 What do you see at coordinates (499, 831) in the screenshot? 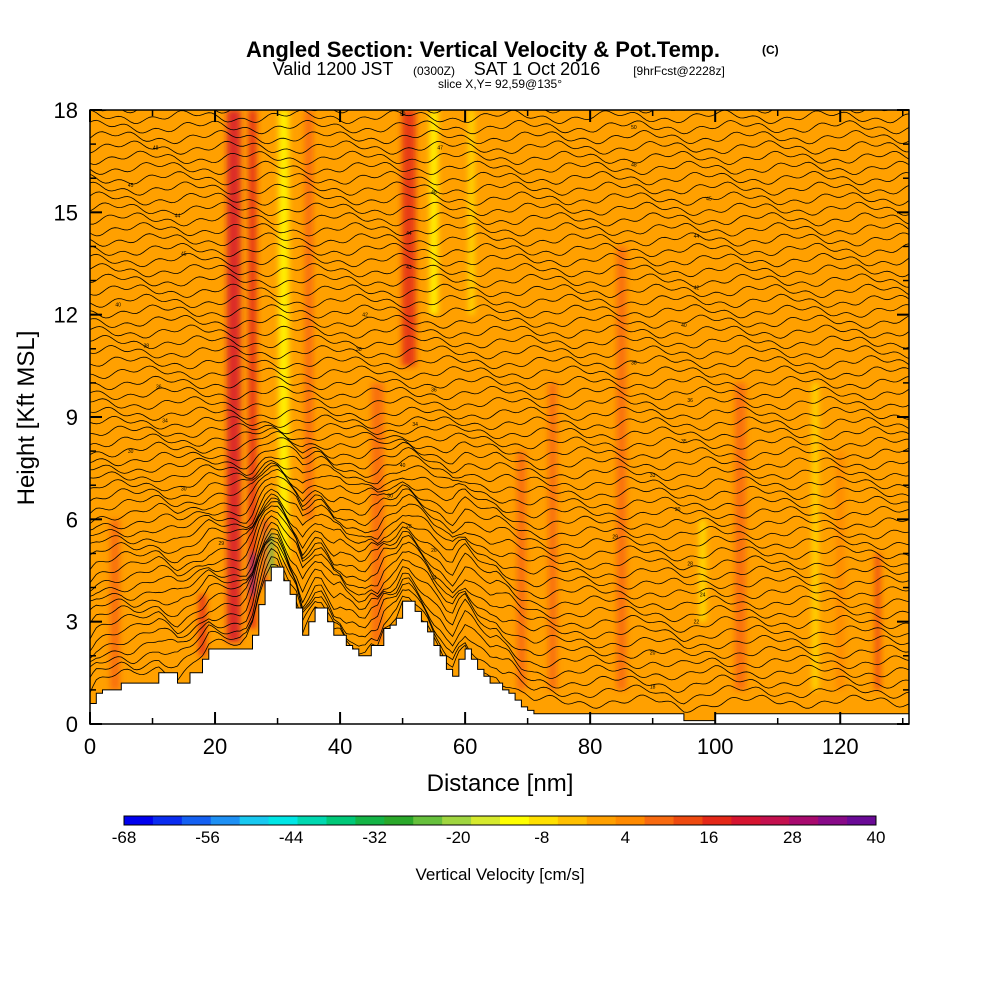
I see `colorbar: -68 -56 -44 -32 -20 -8 4 16 28 40` at bounding box center [499, 831].